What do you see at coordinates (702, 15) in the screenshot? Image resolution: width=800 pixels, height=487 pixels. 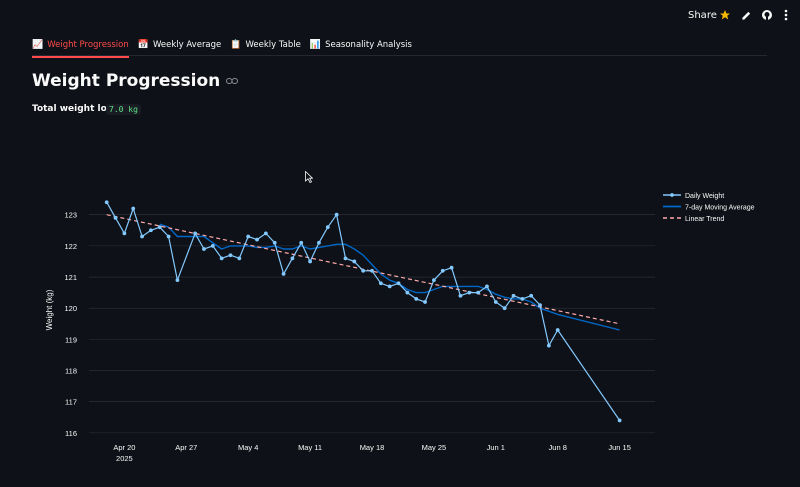 I see `share-button: Share` at bounding box center [702, 15].